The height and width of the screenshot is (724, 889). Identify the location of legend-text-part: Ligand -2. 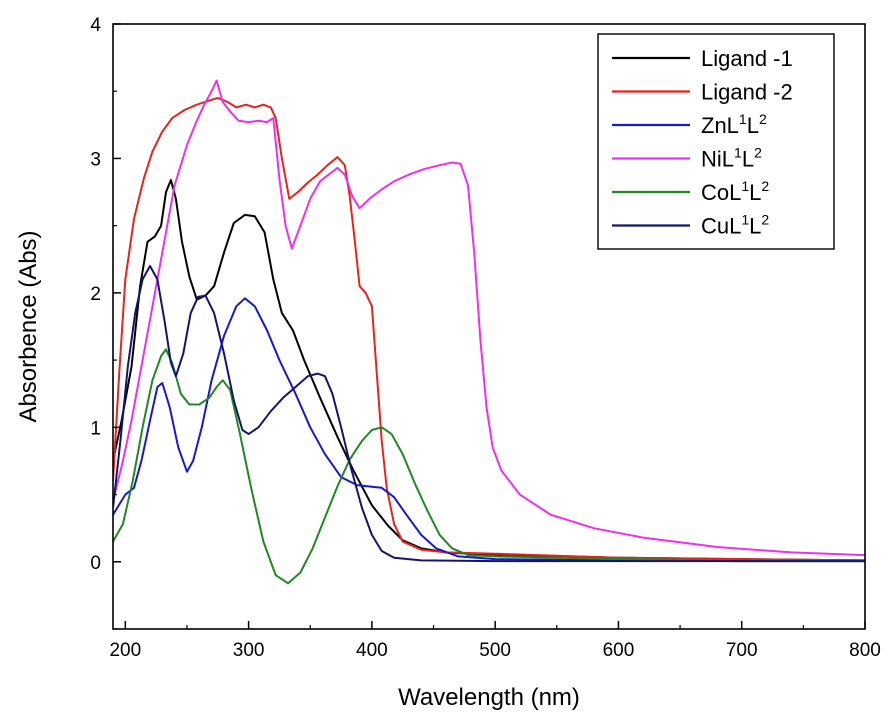
(747, 92).